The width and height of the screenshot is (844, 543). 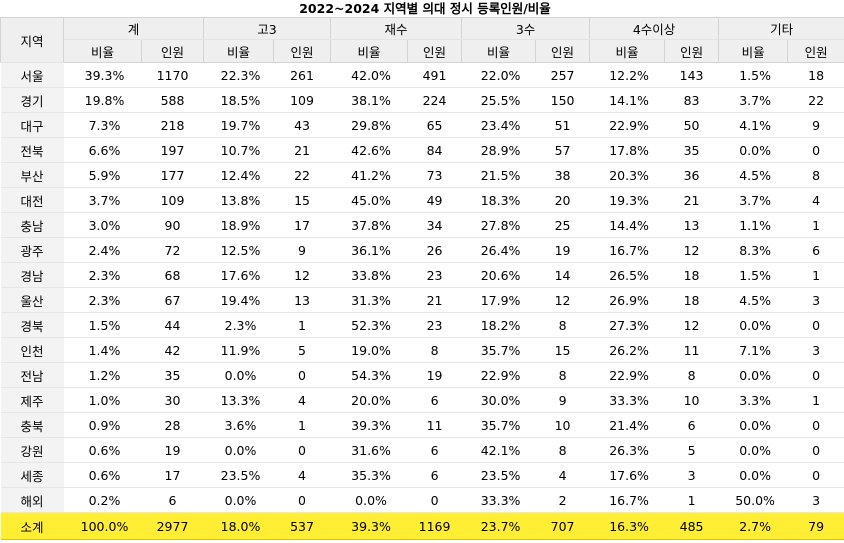 What do you see at coordinates (498, 325) in the screenshot?
I see `rate-cell: 18.2%` at bounding box center [498, 325].